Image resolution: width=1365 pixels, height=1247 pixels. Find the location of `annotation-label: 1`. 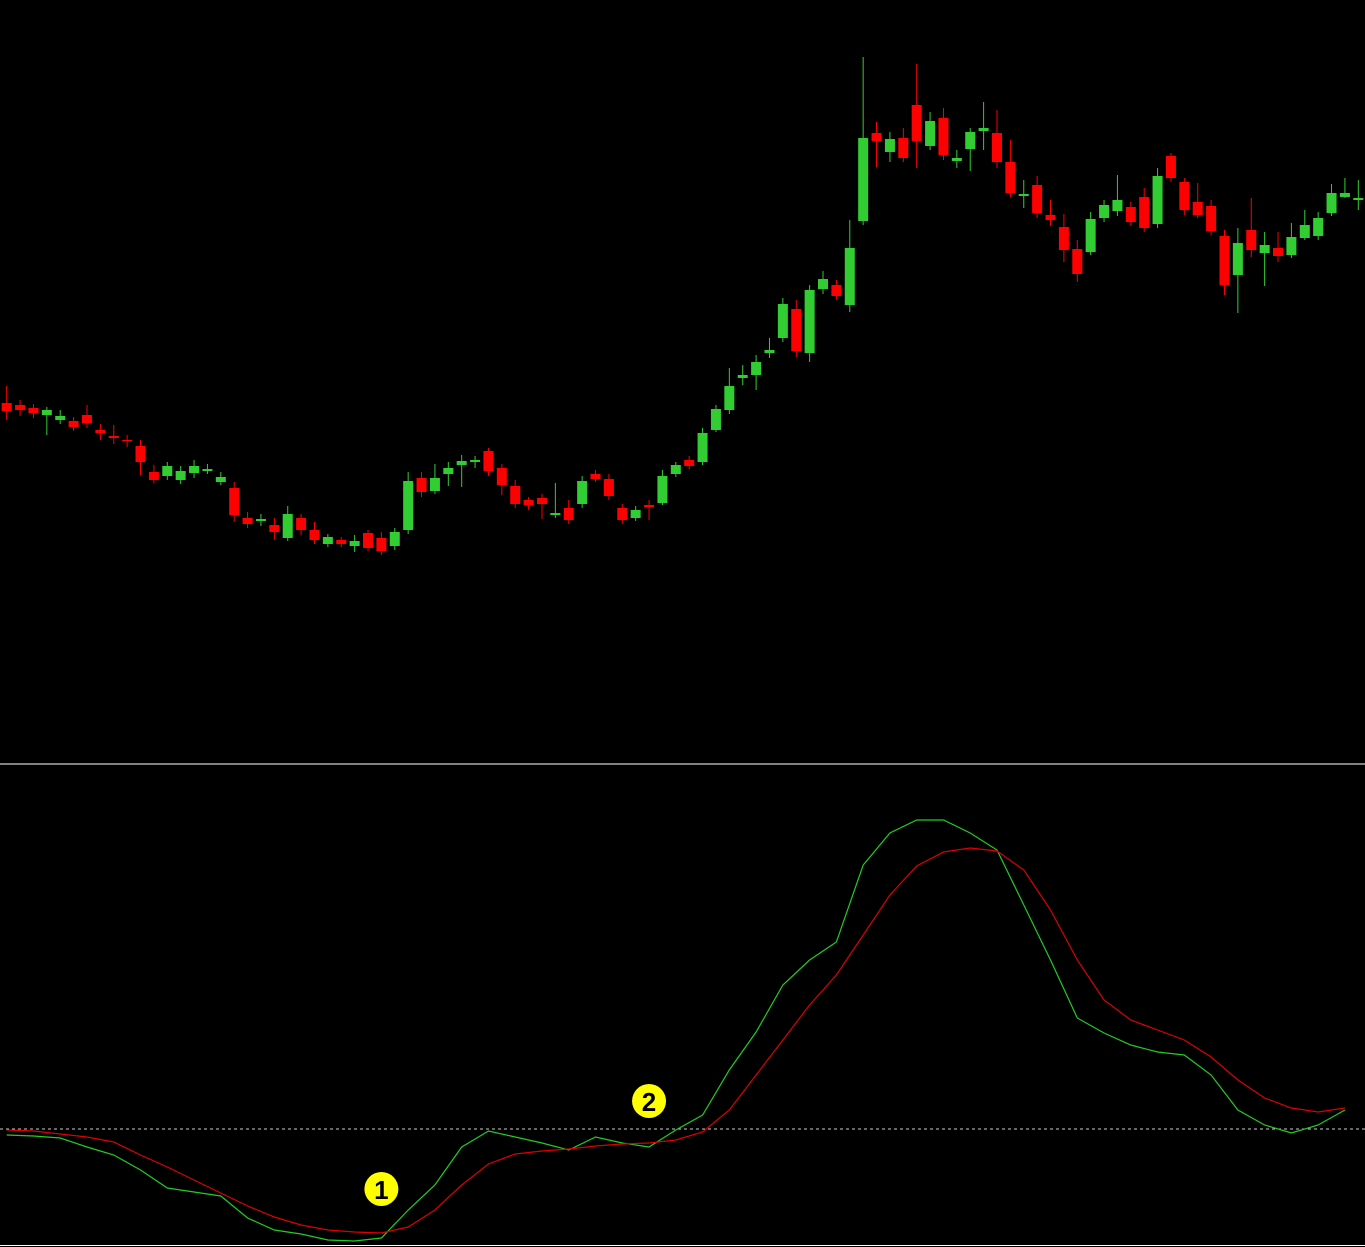

annotation-label: 1 is located at coordinates (381, 1190).